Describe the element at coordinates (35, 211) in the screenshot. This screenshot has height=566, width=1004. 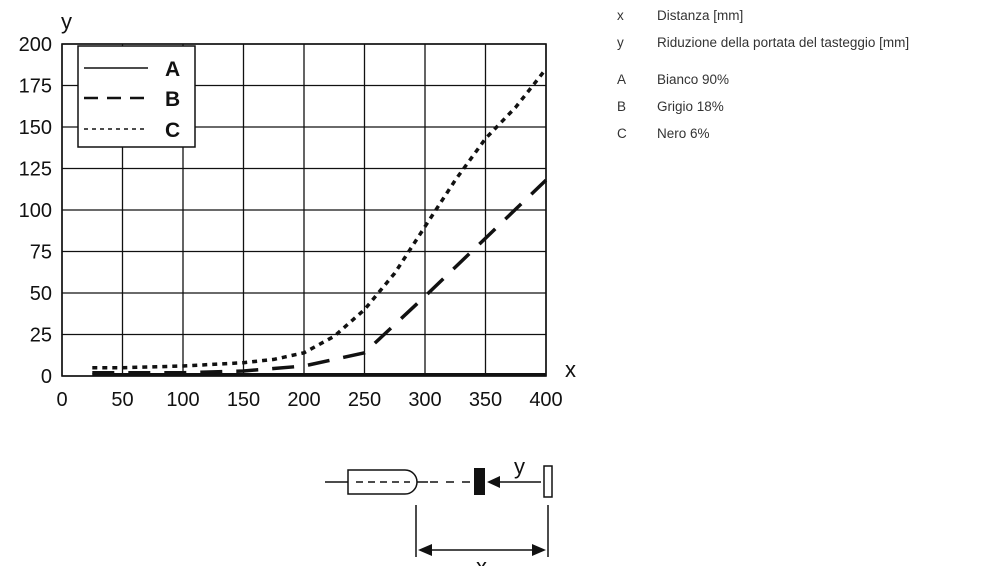
I see `y-tick-label: 100` at that location.